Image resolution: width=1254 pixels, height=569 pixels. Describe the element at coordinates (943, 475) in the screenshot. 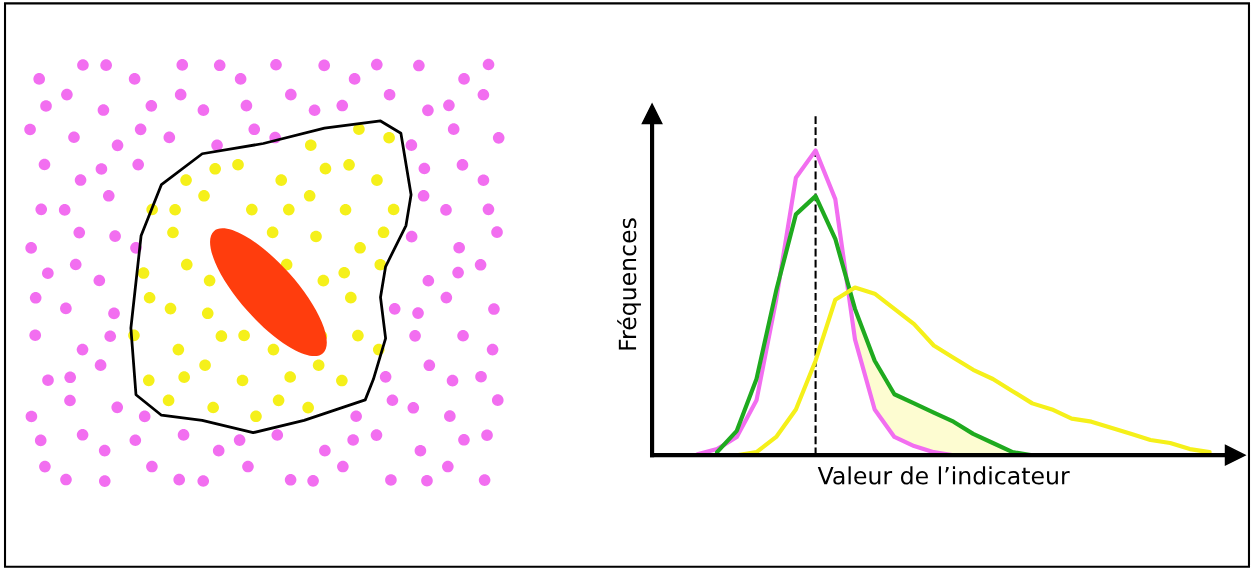

I see `x-axis-title: Valeur de l’indicateur` at that location.